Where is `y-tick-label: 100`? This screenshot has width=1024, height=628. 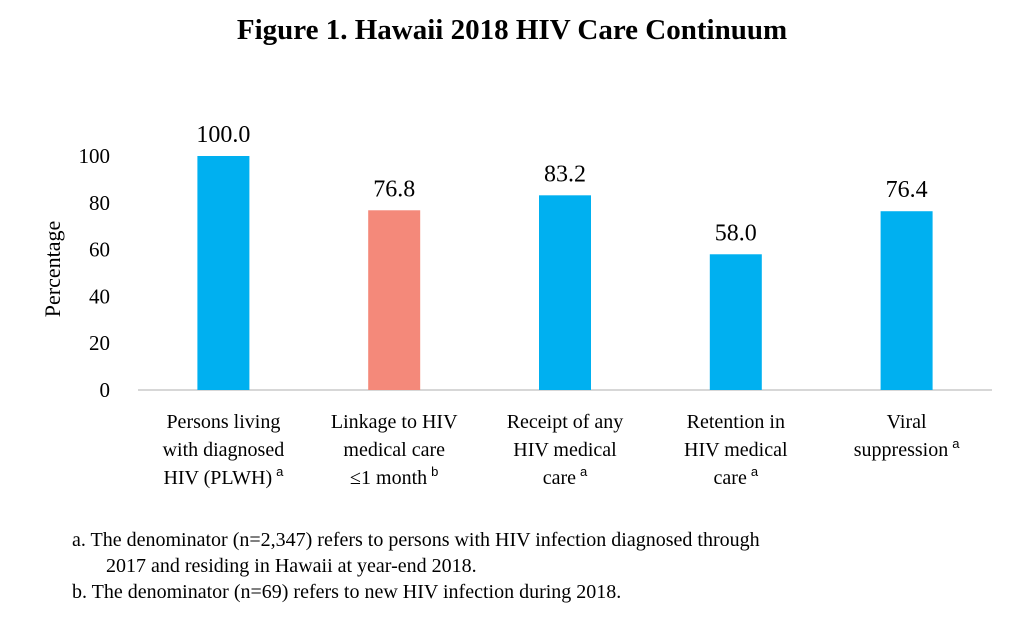 y-tick-label: 100 is located at coordinates (95, 156).